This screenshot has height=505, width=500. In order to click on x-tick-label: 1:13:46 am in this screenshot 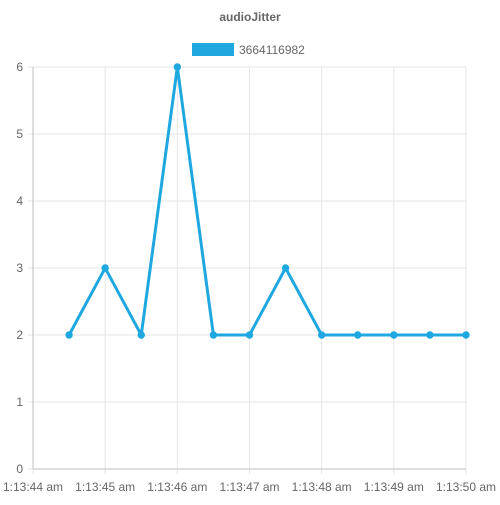, I will do `click(177, 487)`.